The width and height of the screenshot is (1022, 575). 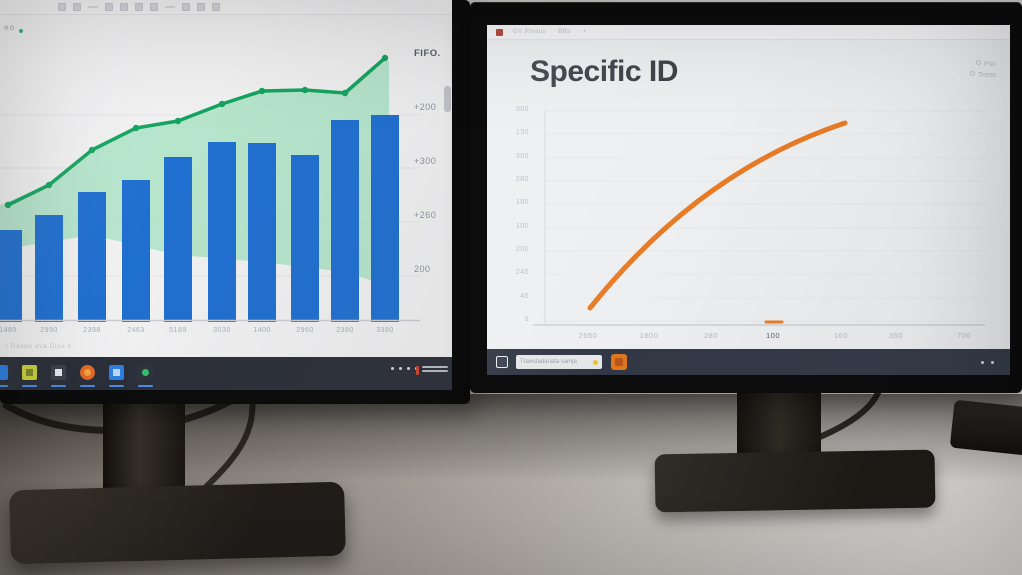 What do you see at coordinates (595, 362) in the screenshot?
I see `emoji-icon` at bounding box center [595, 362].